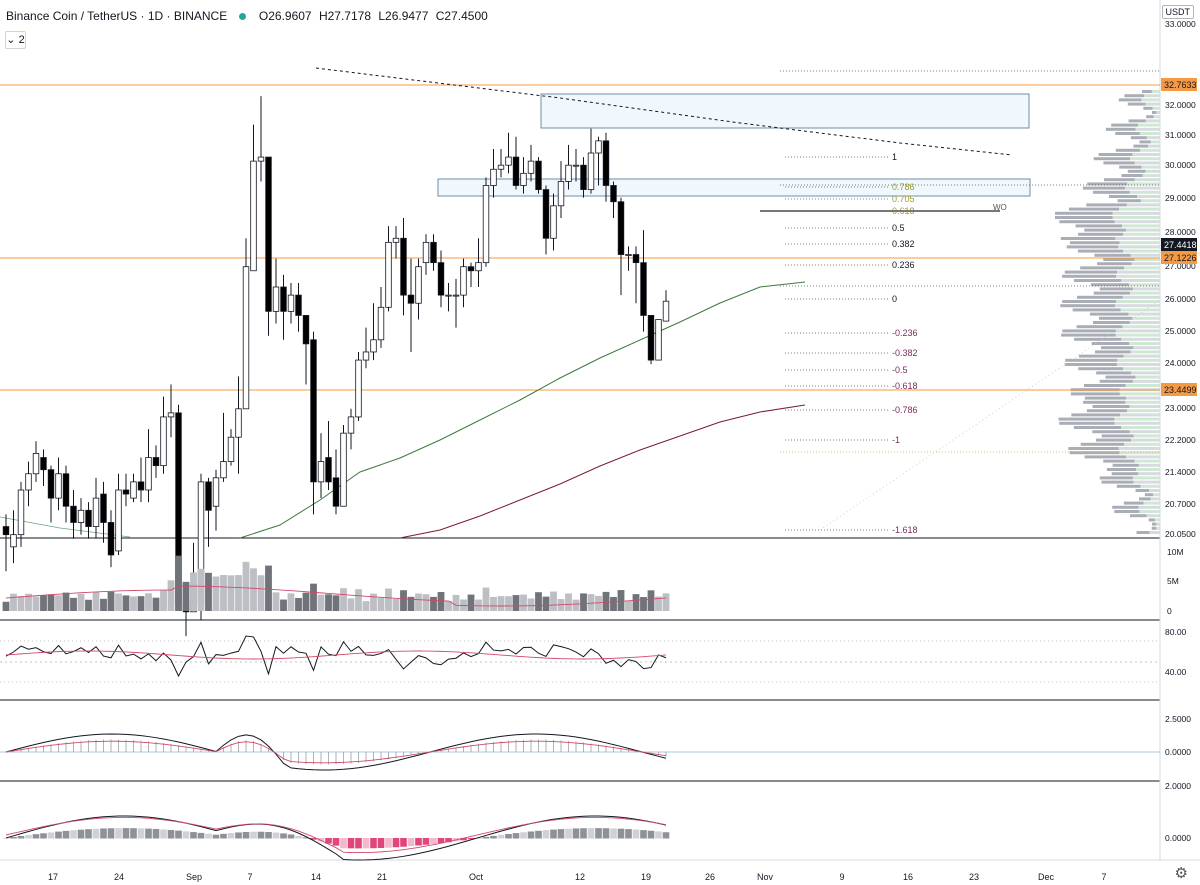 This screenshot has width=1200, height=885. What do you see at coordinates (1177, 12) in the screenshot?
I see `currency-unit-badge: USDT` at bounding box center [1177, 12].